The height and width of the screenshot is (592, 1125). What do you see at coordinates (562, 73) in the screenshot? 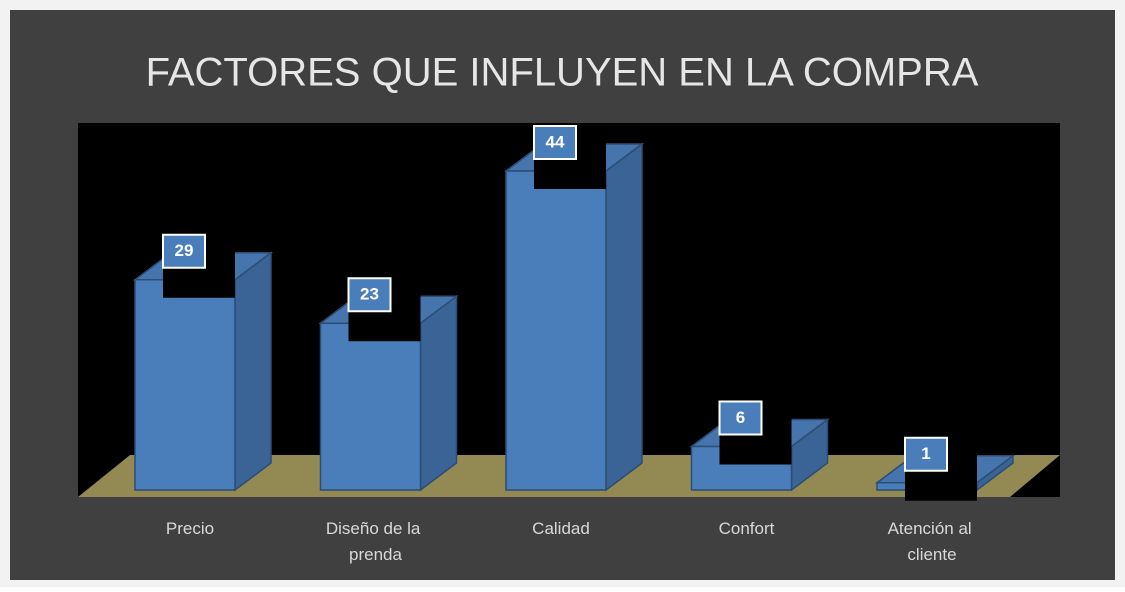
I see `chart-title: FACTORES QUE INFLUYEN EN LA COMPRA` at bounding box center [562, 73].